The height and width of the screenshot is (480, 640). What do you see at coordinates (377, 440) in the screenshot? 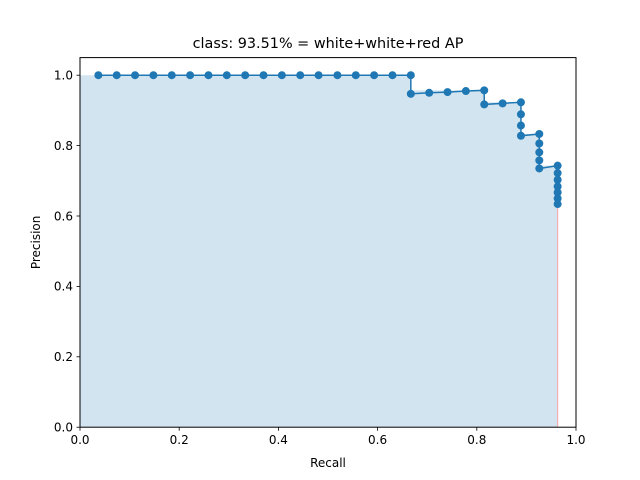
I see `x-tick-label: 0.6` at bounding box center [377, 440].